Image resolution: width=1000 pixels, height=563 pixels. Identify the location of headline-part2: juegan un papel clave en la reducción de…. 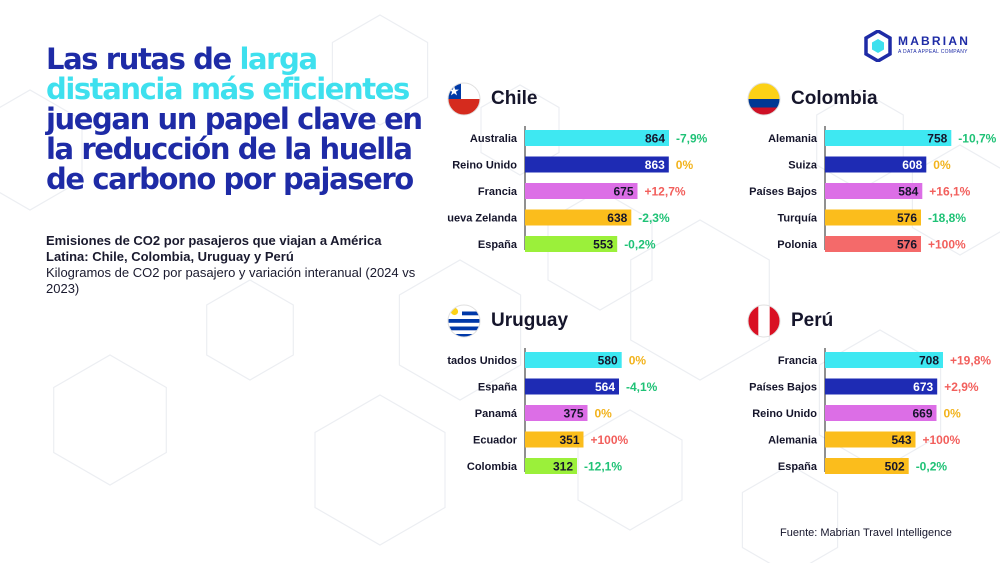
(234, 149).